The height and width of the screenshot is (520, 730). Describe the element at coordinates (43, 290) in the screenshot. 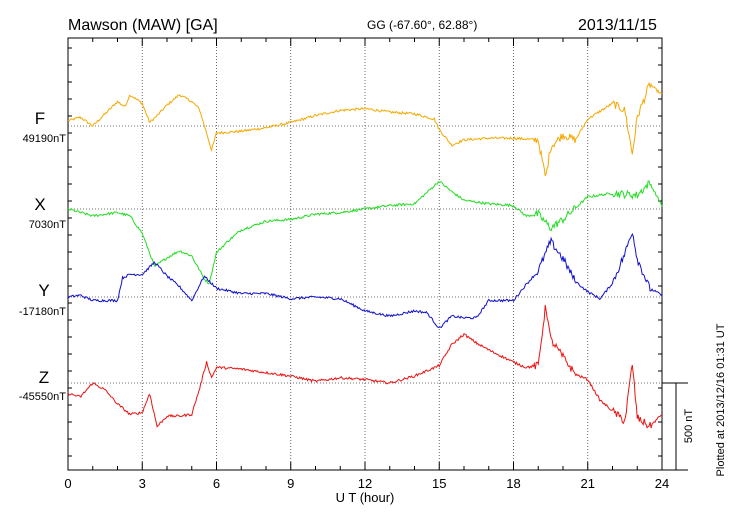

I see `series-label-Y: Y` at that location.